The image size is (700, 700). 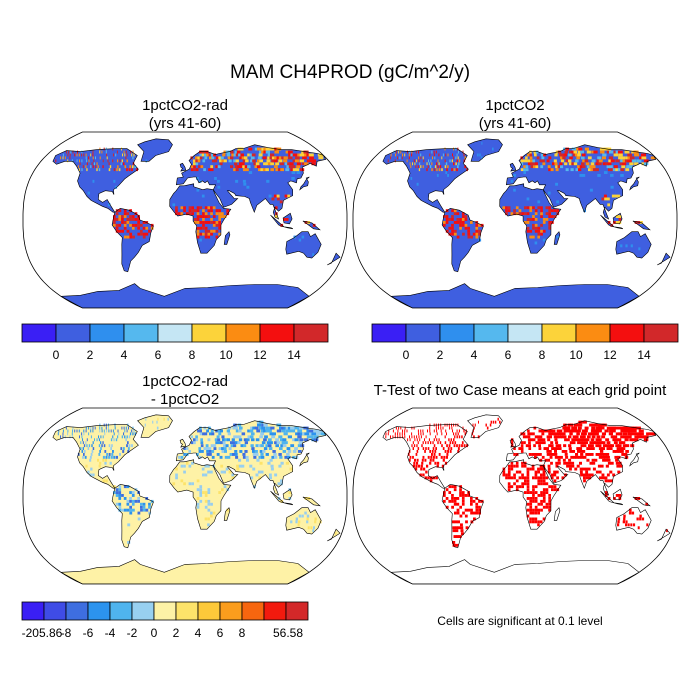 I want to click on coastline-southAmerica, so click(x=462, y=516).